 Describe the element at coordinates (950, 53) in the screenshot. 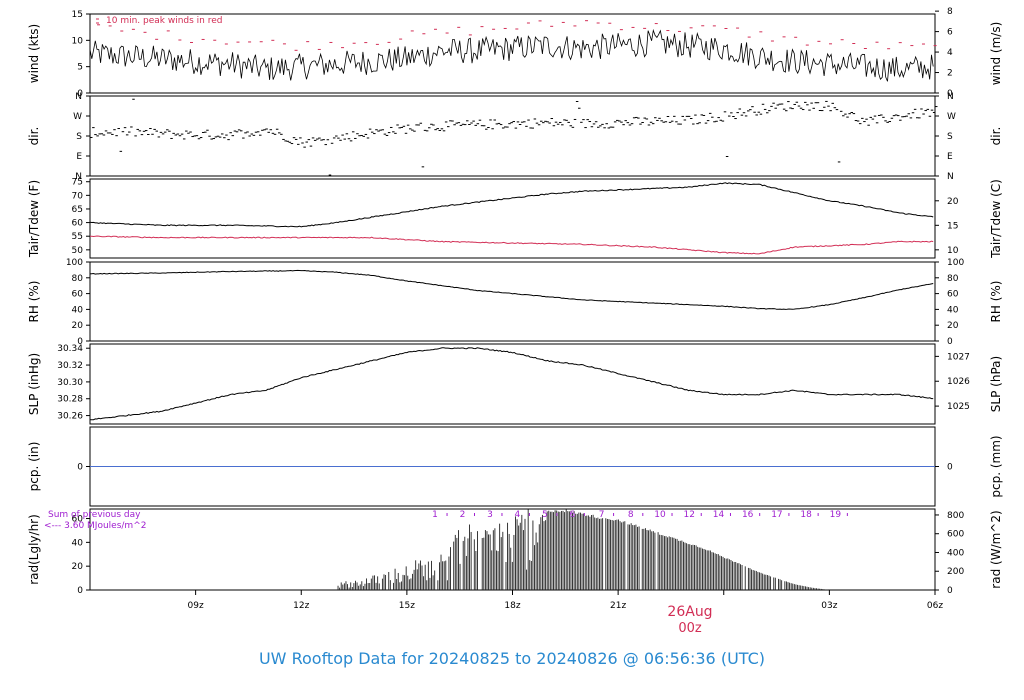

I see `y-tick-label-right: 4` at that location.